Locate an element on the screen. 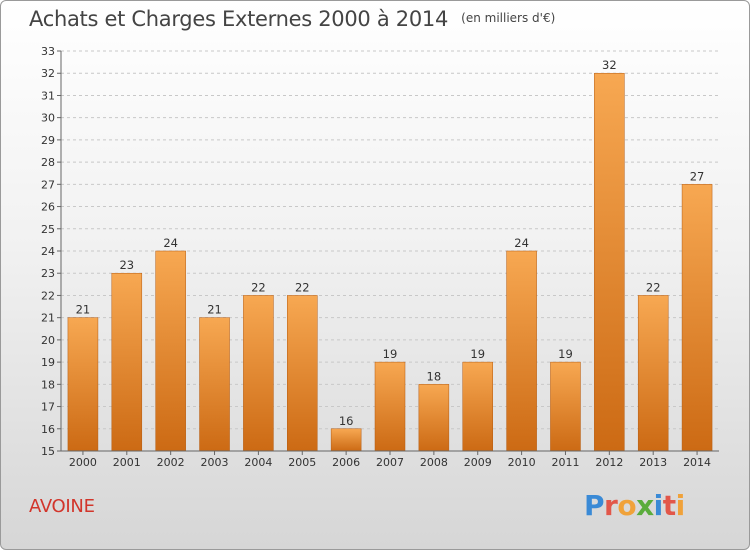 This screenshot has height=550, width=750. commune-name: AVOINE is located at coordinates (62, 506).